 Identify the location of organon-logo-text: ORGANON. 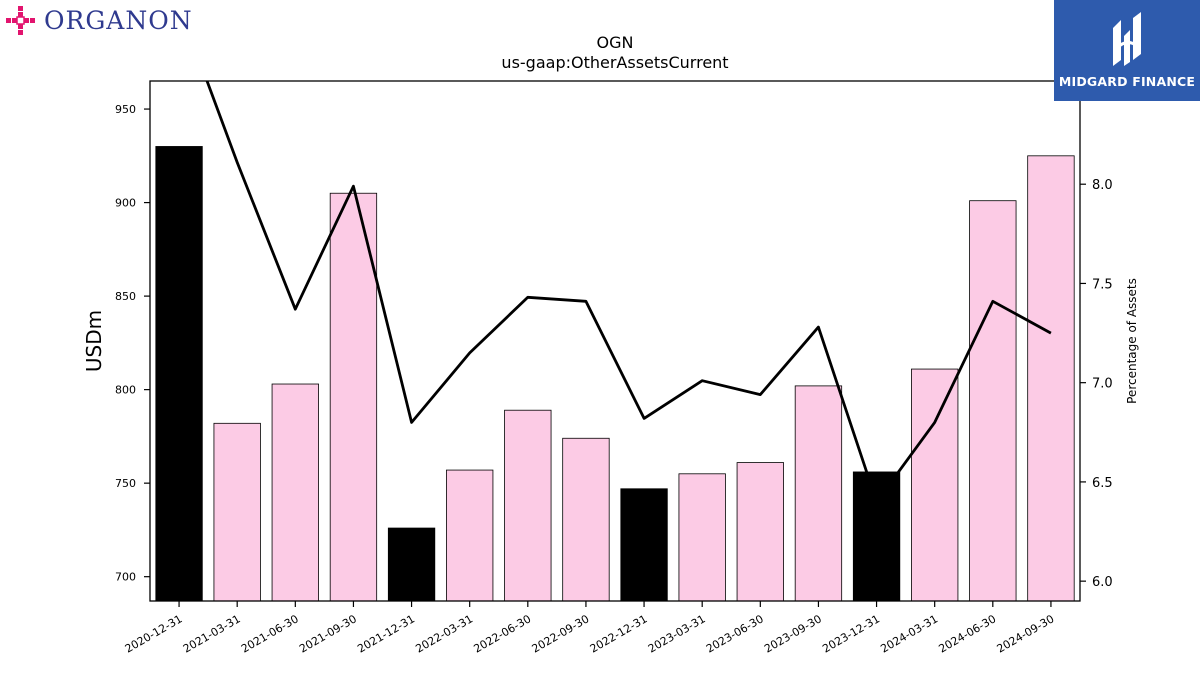
(118, 20).